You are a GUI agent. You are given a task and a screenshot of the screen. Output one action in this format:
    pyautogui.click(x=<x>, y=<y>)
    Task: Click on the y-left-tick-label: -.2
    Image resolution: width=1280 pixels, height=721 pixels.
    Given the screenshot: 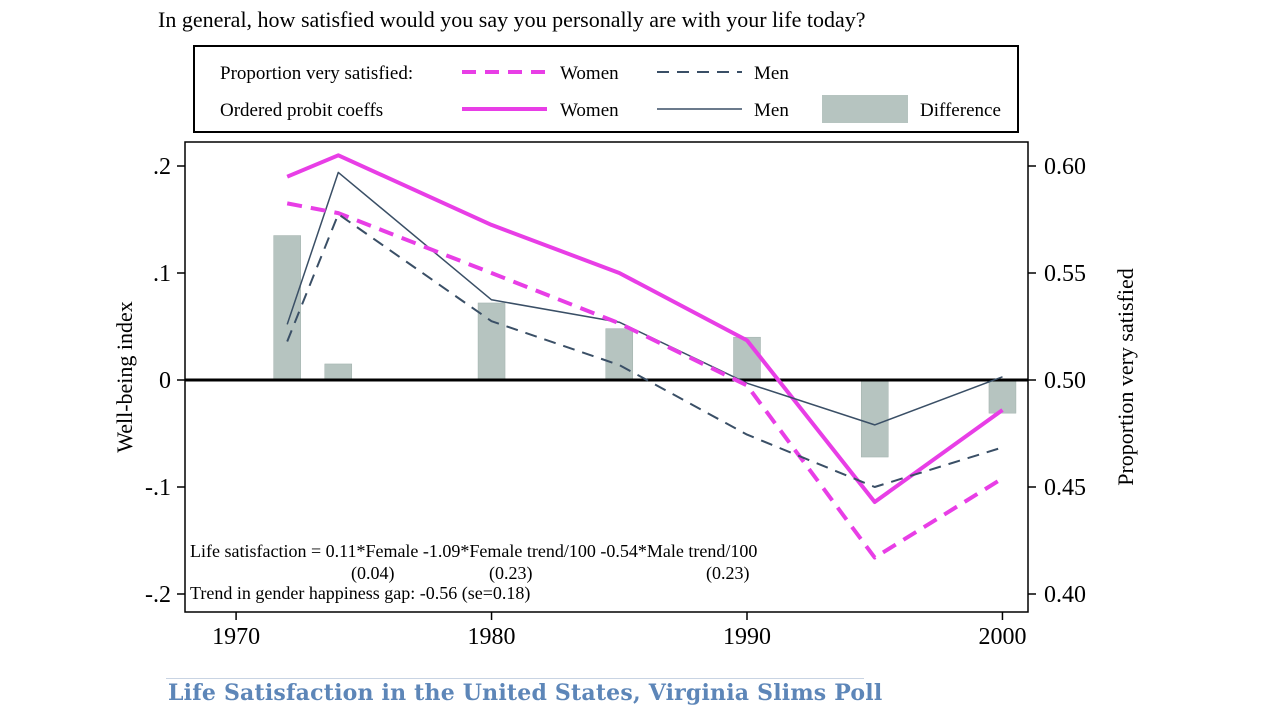 What is the action you would take?
    pyautogui.click(x=158, y=595)
    